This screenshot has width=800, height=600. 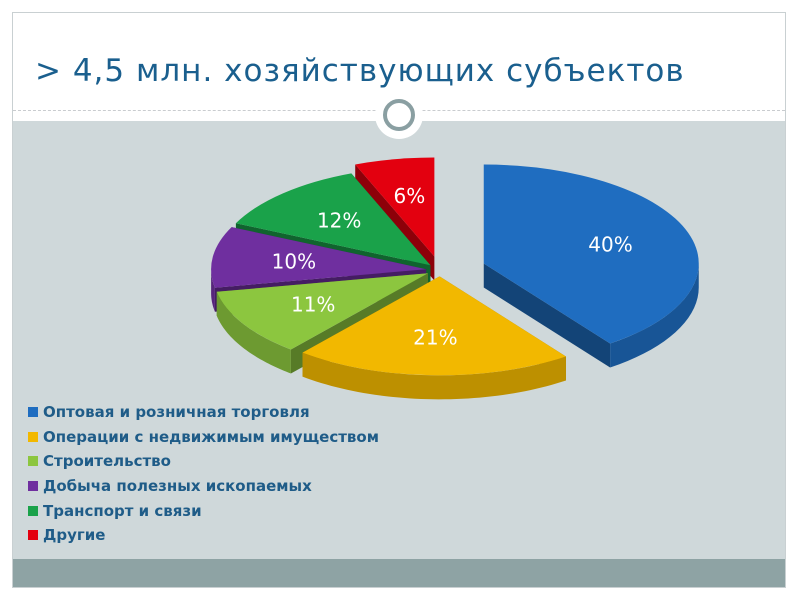 I want to click on legend-label: Операции с недвижимым имуществом, so click(x=211, y=436).